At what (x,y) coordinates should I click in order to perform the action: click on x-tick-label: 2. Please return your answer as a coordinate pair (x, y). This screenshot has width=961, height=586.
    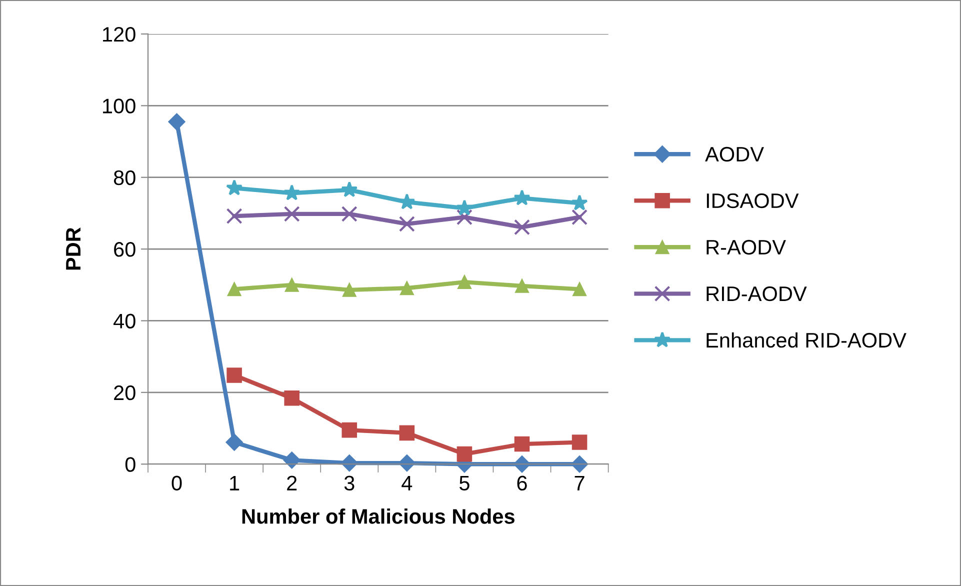
    Looking at the image, I should click on (292, 483).